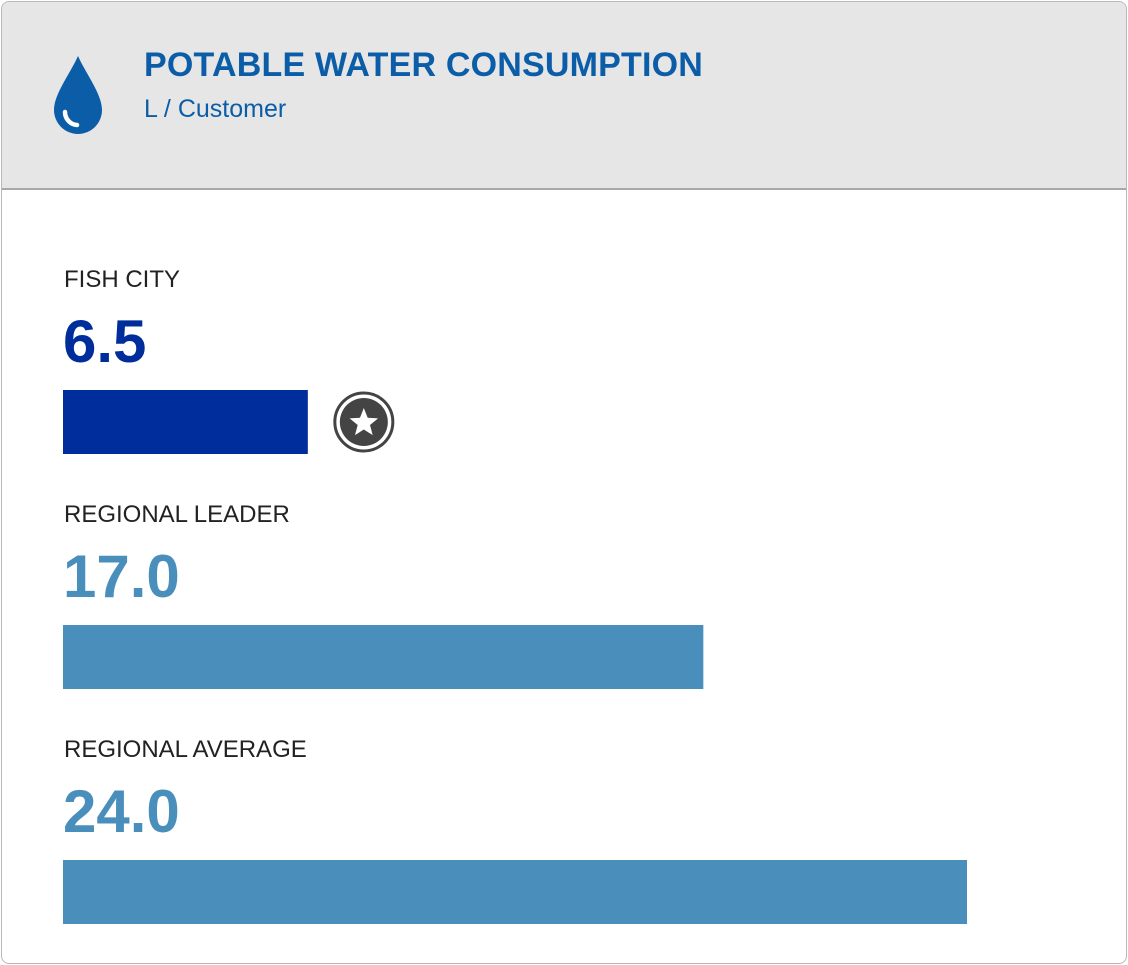  I want to click on water-drop-icon, so click(78, 95).